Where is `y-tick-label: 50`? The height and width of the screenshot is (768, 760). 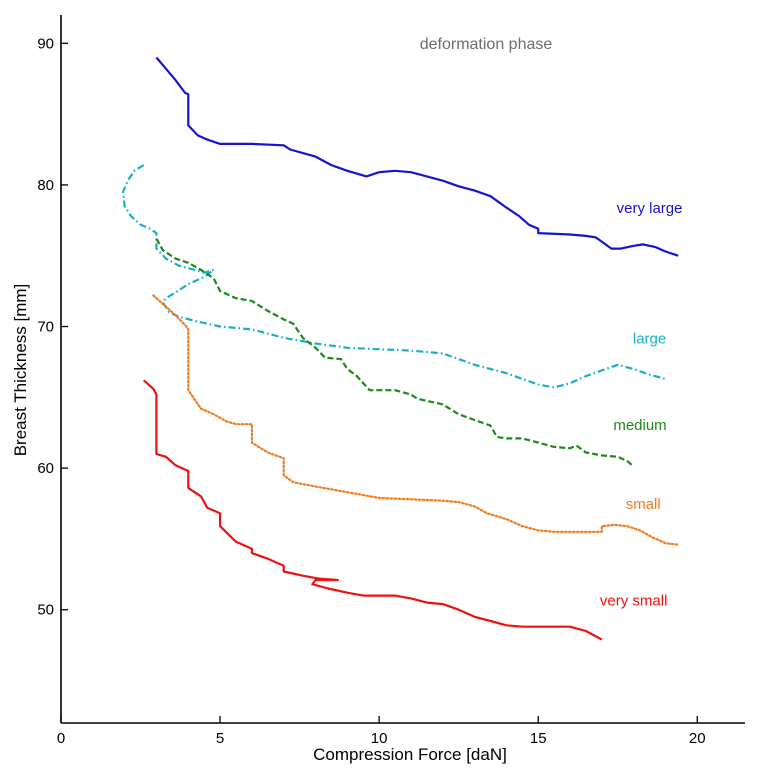
y-tick-label: 50 is located at coordinates (45, 610).